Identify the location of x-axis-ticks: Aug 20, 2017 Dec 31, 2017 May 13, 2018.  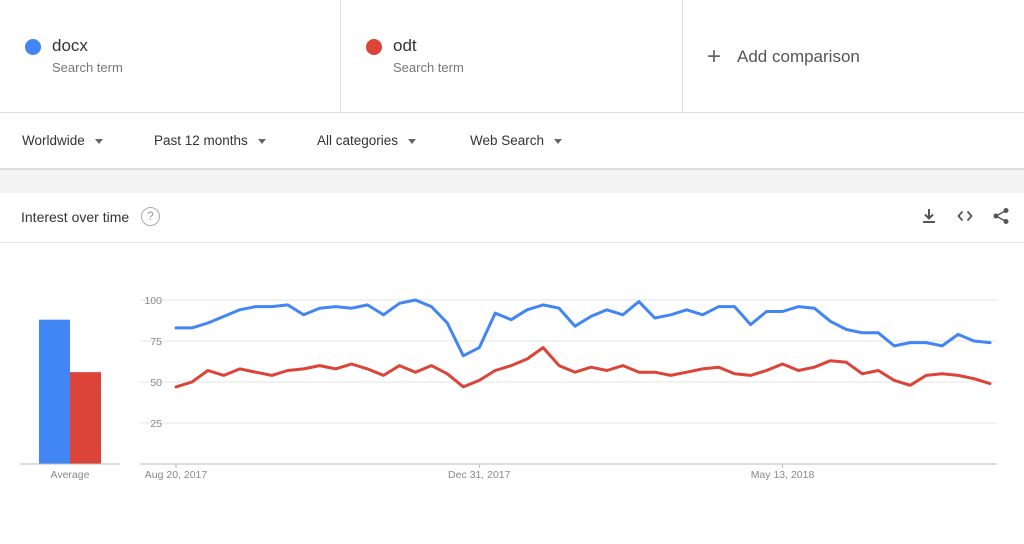
(480, 472).